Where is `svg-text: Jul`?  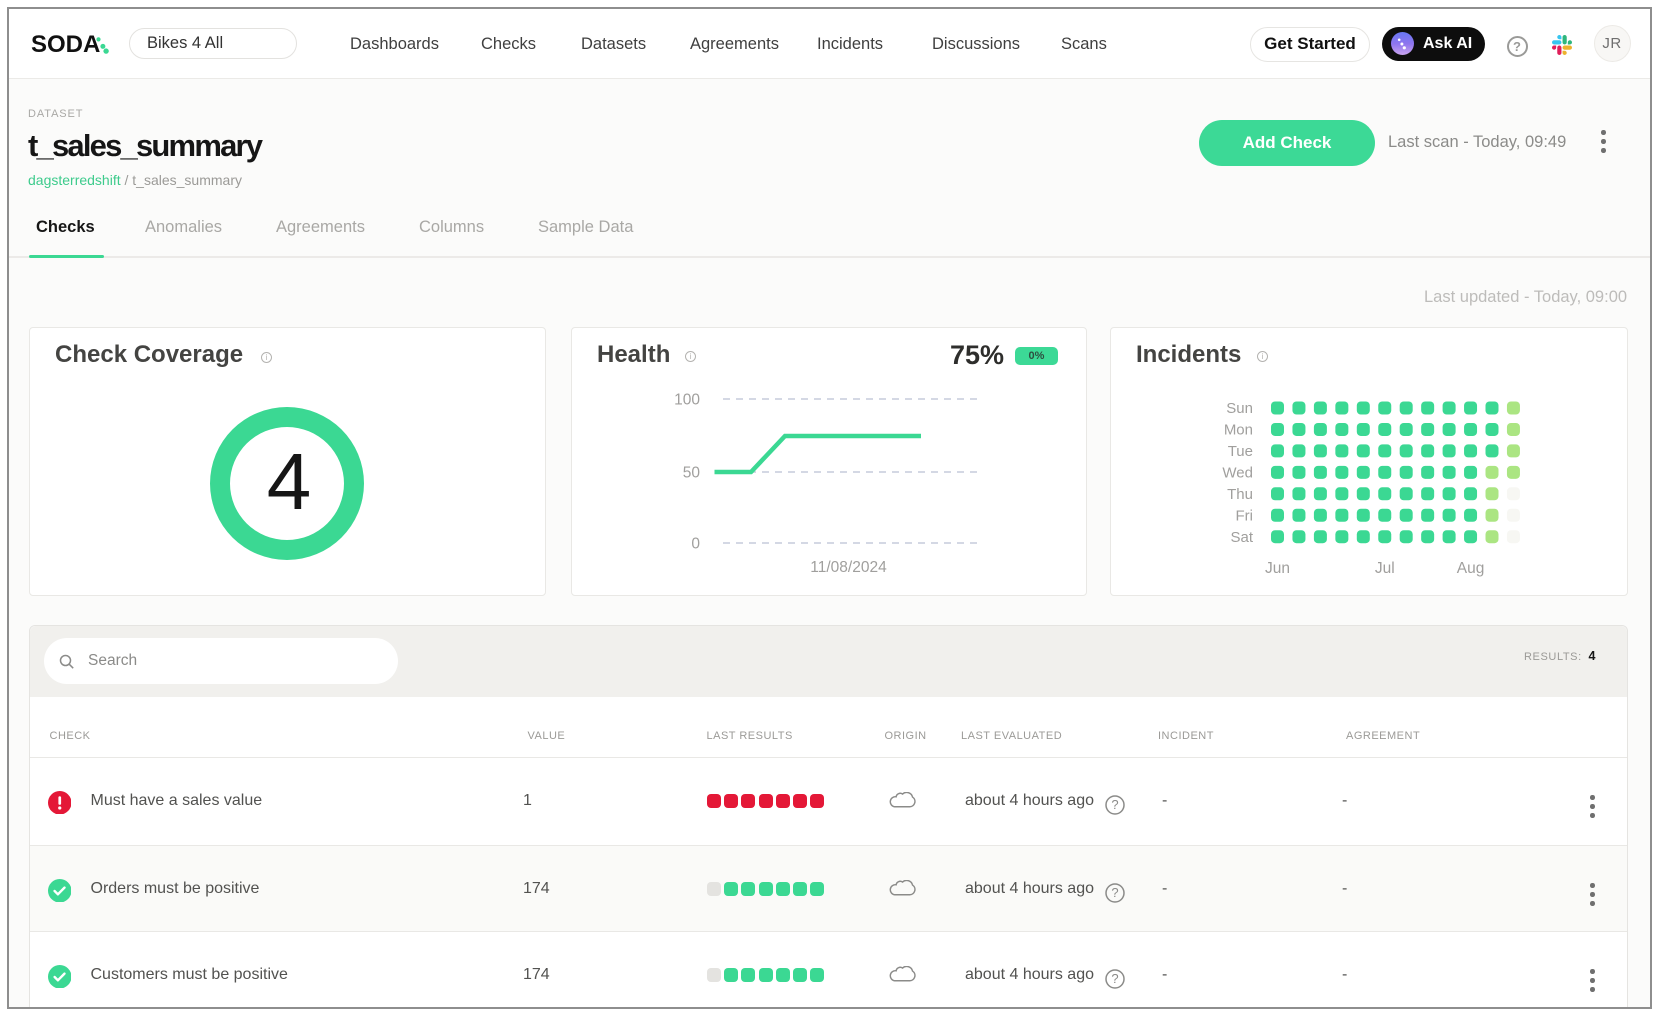 svg-text: Jul is located at coordinates (1385, 568).